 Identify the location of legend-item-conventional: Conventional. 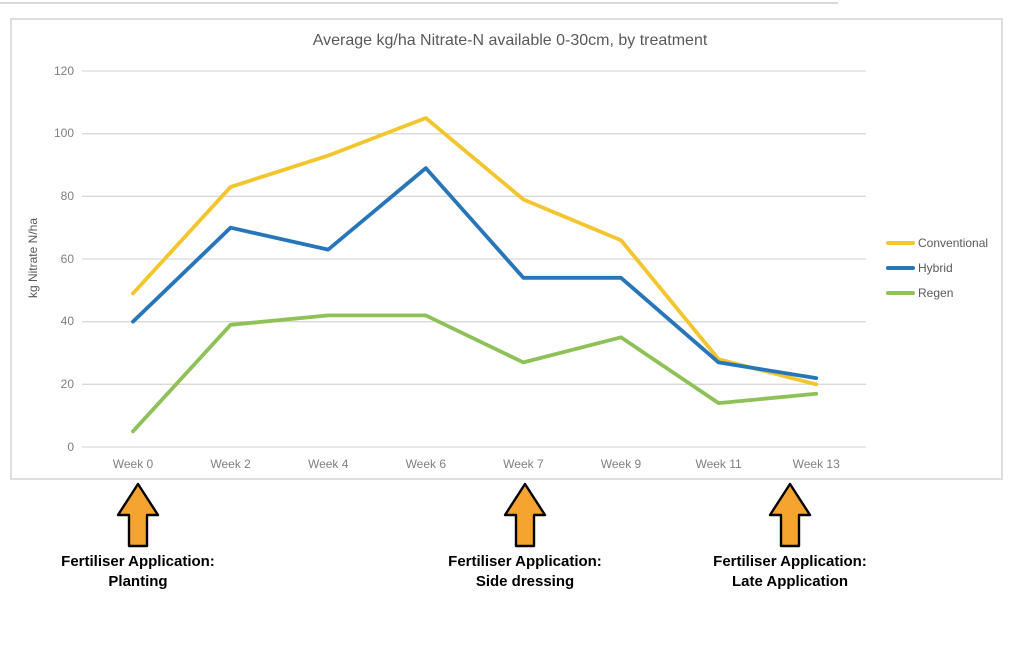
(937, 243).